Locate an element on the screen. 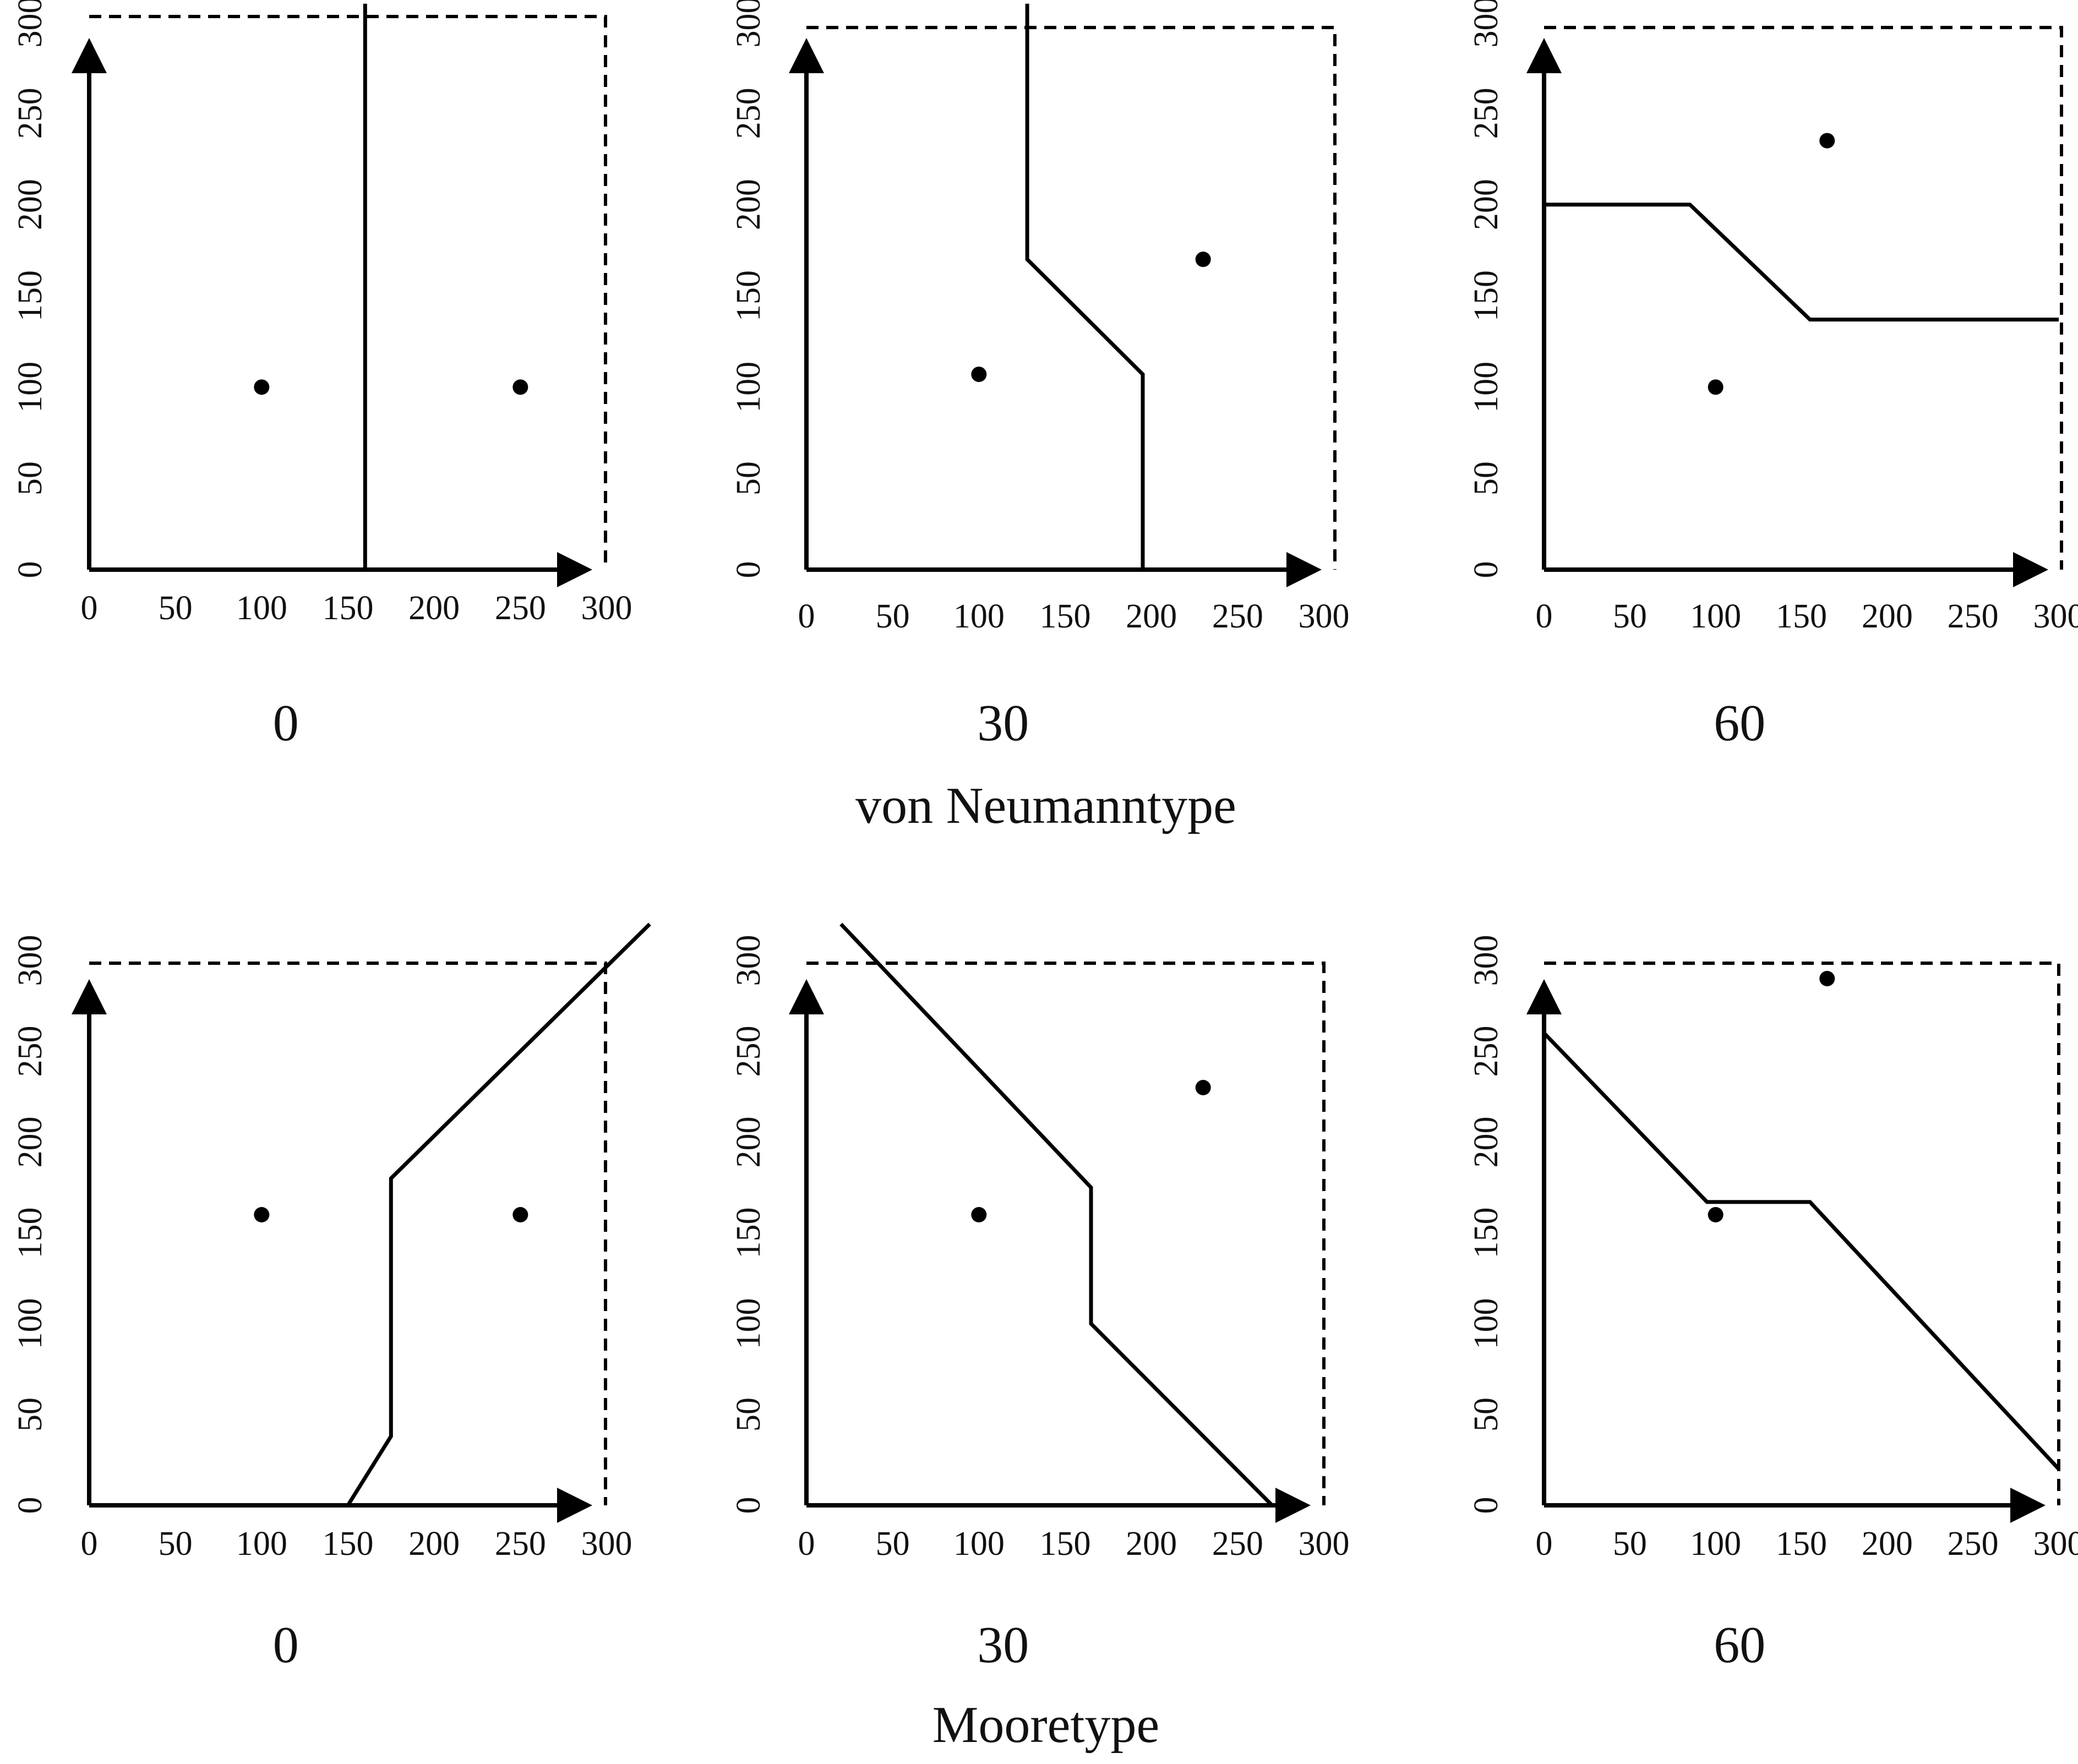 The width and height of the screenshot is (2078, 1764). panel-neumann-0: 0 50 100 150 200 250 300 0 50 100 150 200 250 300 0 is located at coordinates (322, 376).